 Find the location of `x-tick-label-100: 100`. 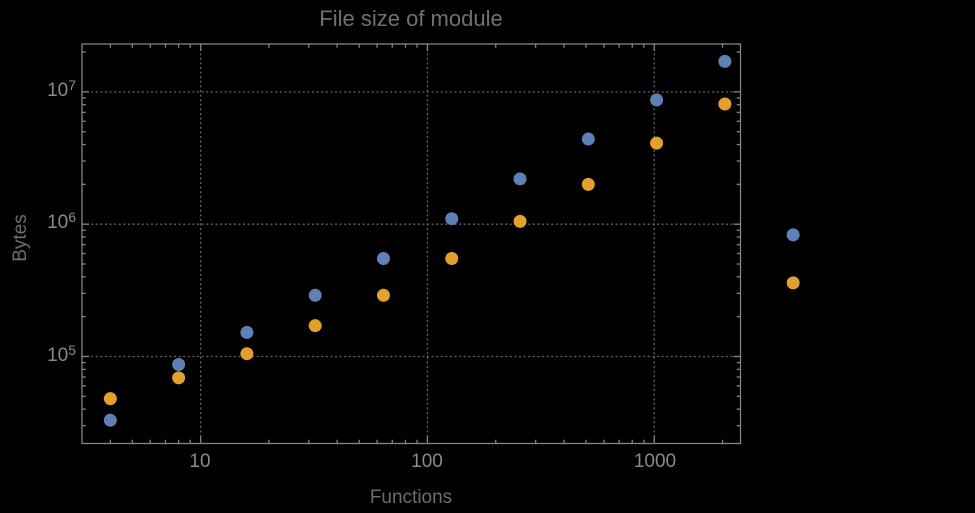

x-tick-label-100: 100 is located at coordinates (427, 461).